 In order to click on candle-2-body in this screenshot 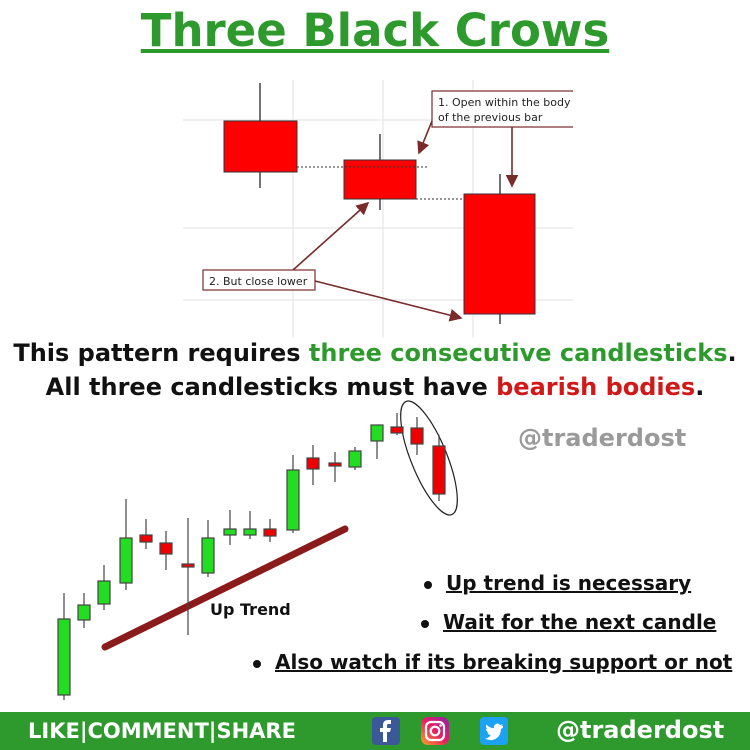, I will do `click(380, 179)`.